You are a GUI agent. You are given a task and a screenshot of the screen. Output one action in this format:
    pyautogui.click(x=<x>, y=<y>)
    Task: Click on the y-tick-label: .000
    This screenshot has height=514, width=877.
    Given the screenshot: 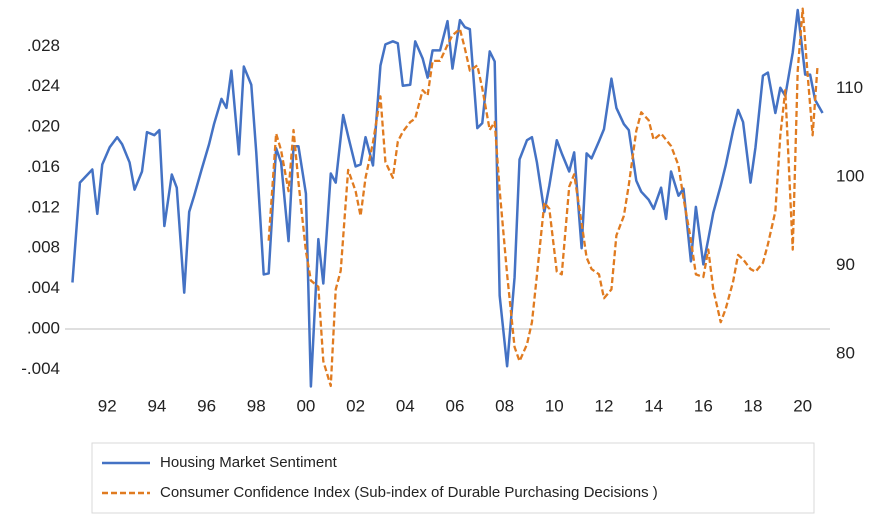 What is the action you would take?
    pyautogui.click(x=43, y=327)
    